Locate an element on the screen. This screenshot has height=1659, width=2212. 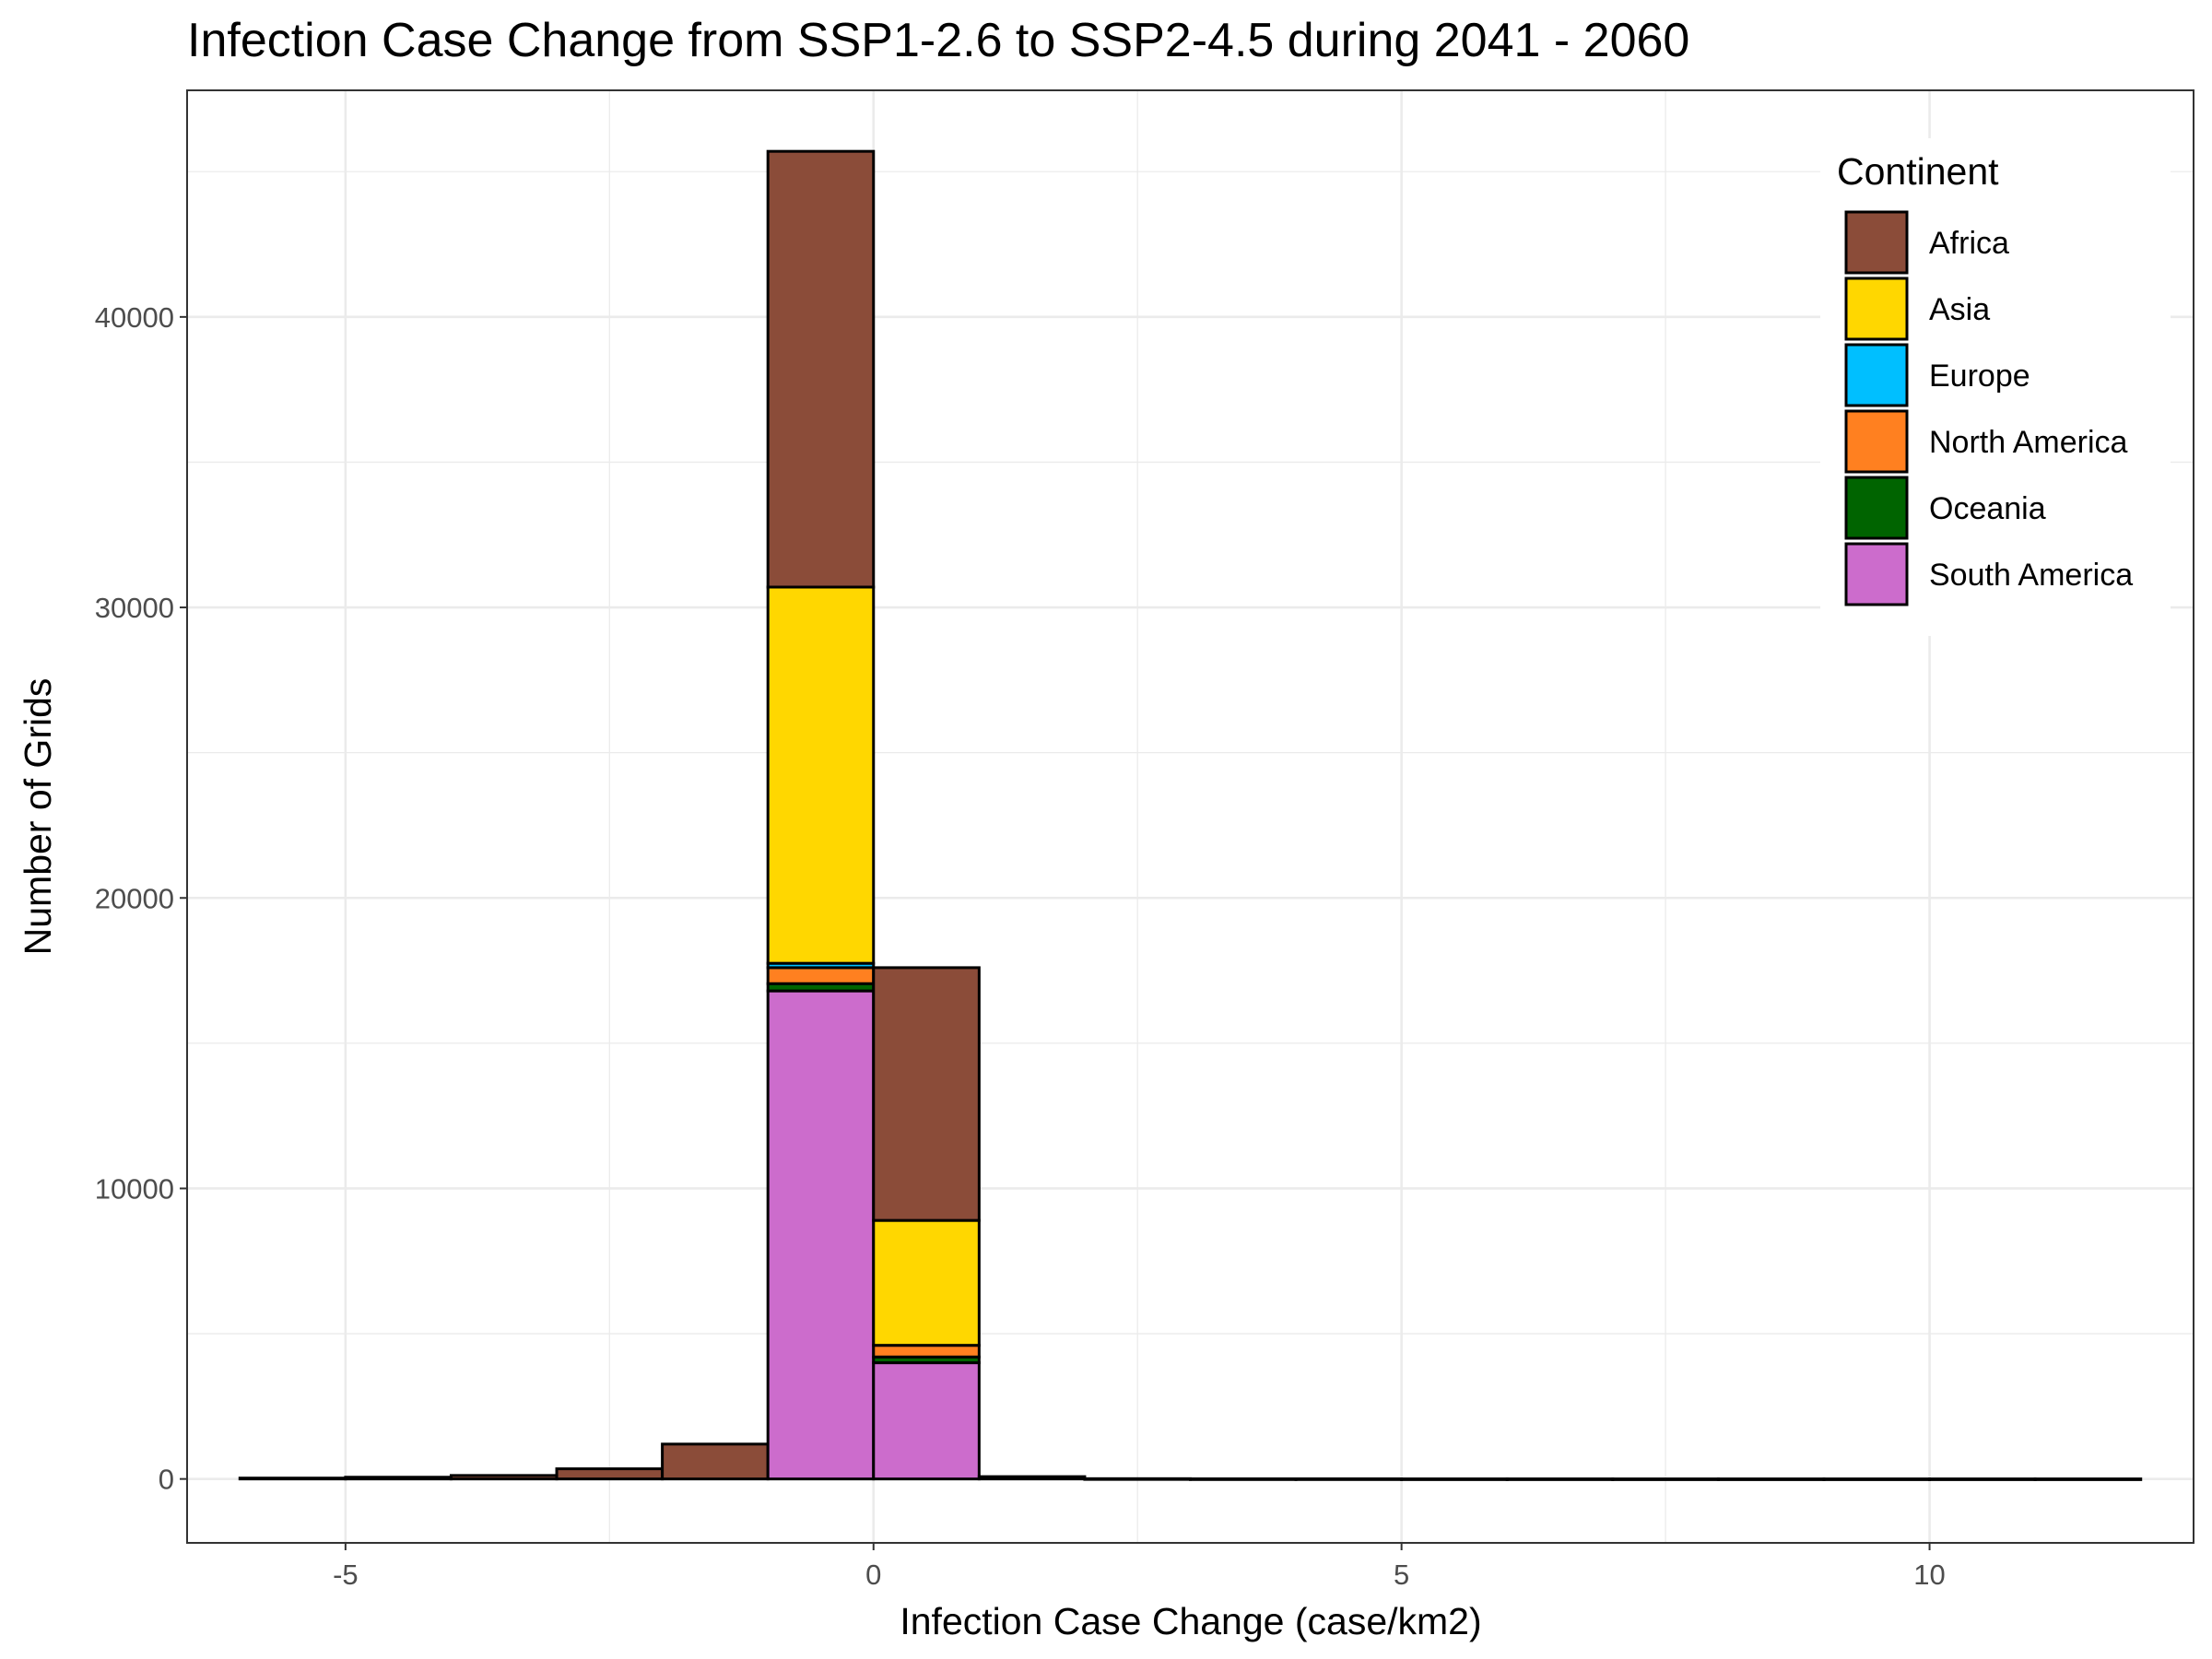
legend-label-north-america: North America is located at coordinates (2028, 442).